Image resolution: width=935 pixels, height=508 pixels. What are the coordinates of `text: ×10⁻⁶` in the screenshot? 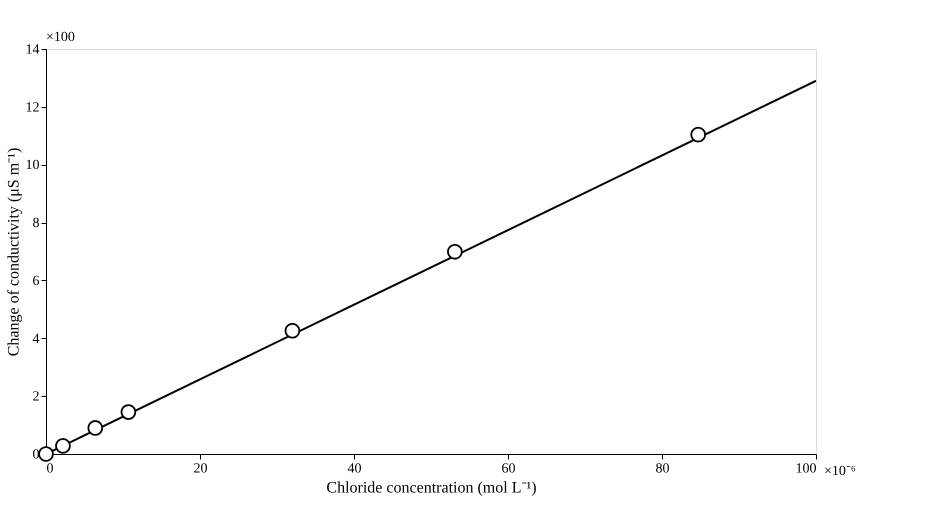 It's located at (840, 471).